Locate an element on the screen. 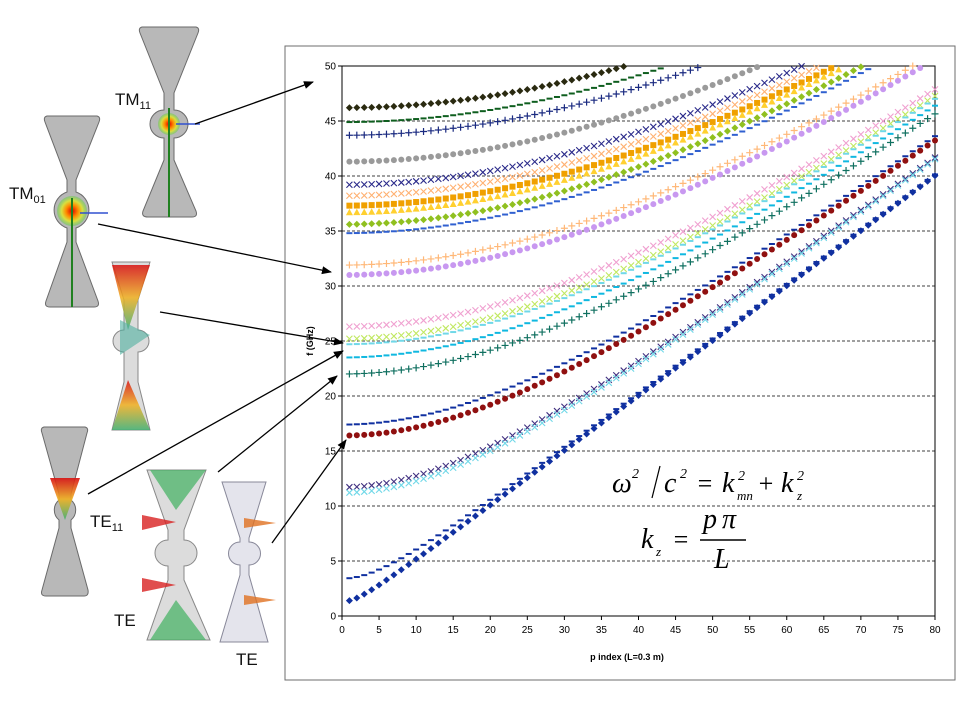 Image resolution: width=960 pixels, height=720 pixels. label-te-a: TE is located at coordinates (125, 620).